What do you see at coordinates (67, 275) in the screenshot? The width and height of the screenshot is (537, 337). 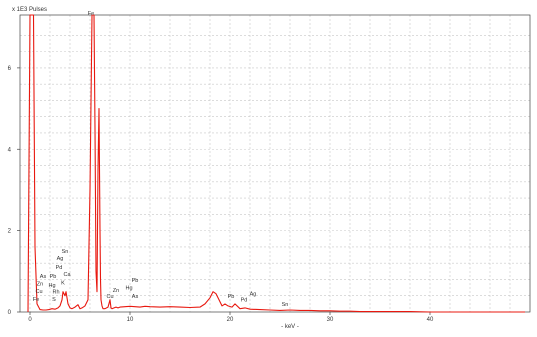 I see `element-label: Ca` at bounding box center [67, 275].